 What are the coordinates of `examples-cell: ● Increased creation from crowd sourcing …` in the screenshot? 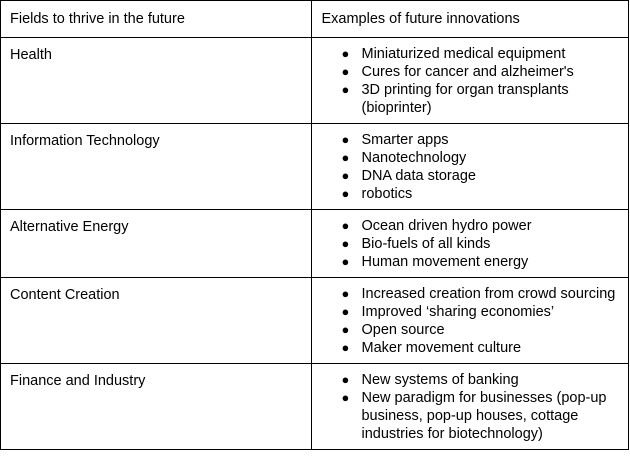 It's located at (470, 320).